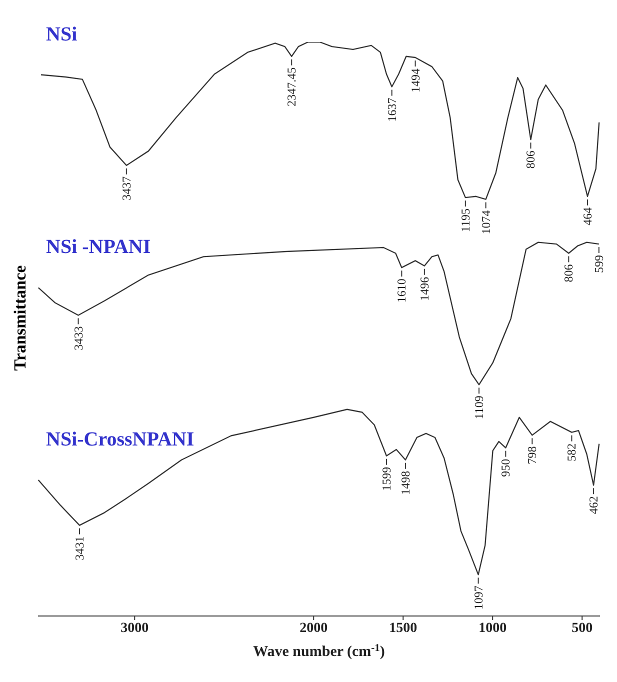  Describe the element at coordinates (478, 598) in the screenshot. I see `annotation: 1097` at that location.